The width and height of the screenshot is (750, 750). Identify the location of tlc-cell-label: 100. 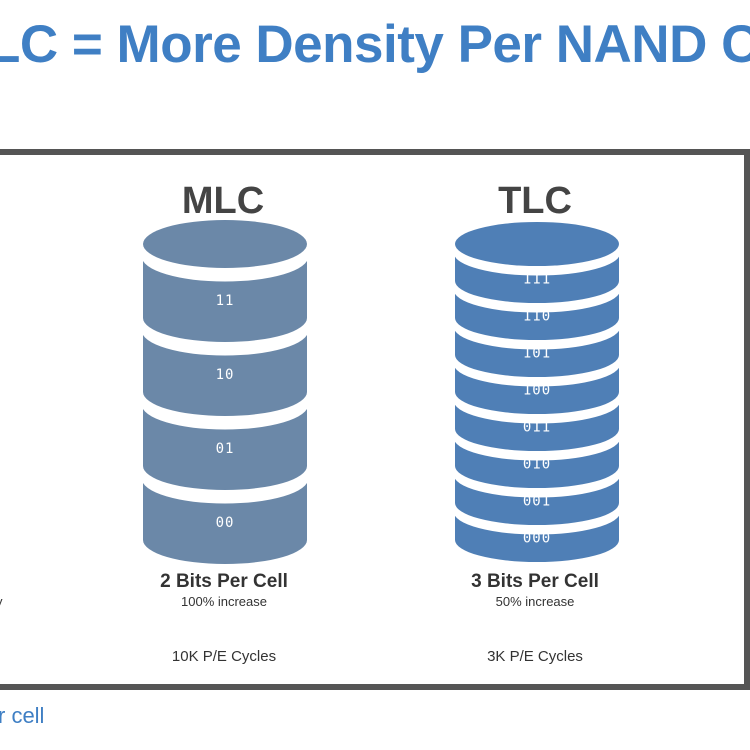
(537, 391).